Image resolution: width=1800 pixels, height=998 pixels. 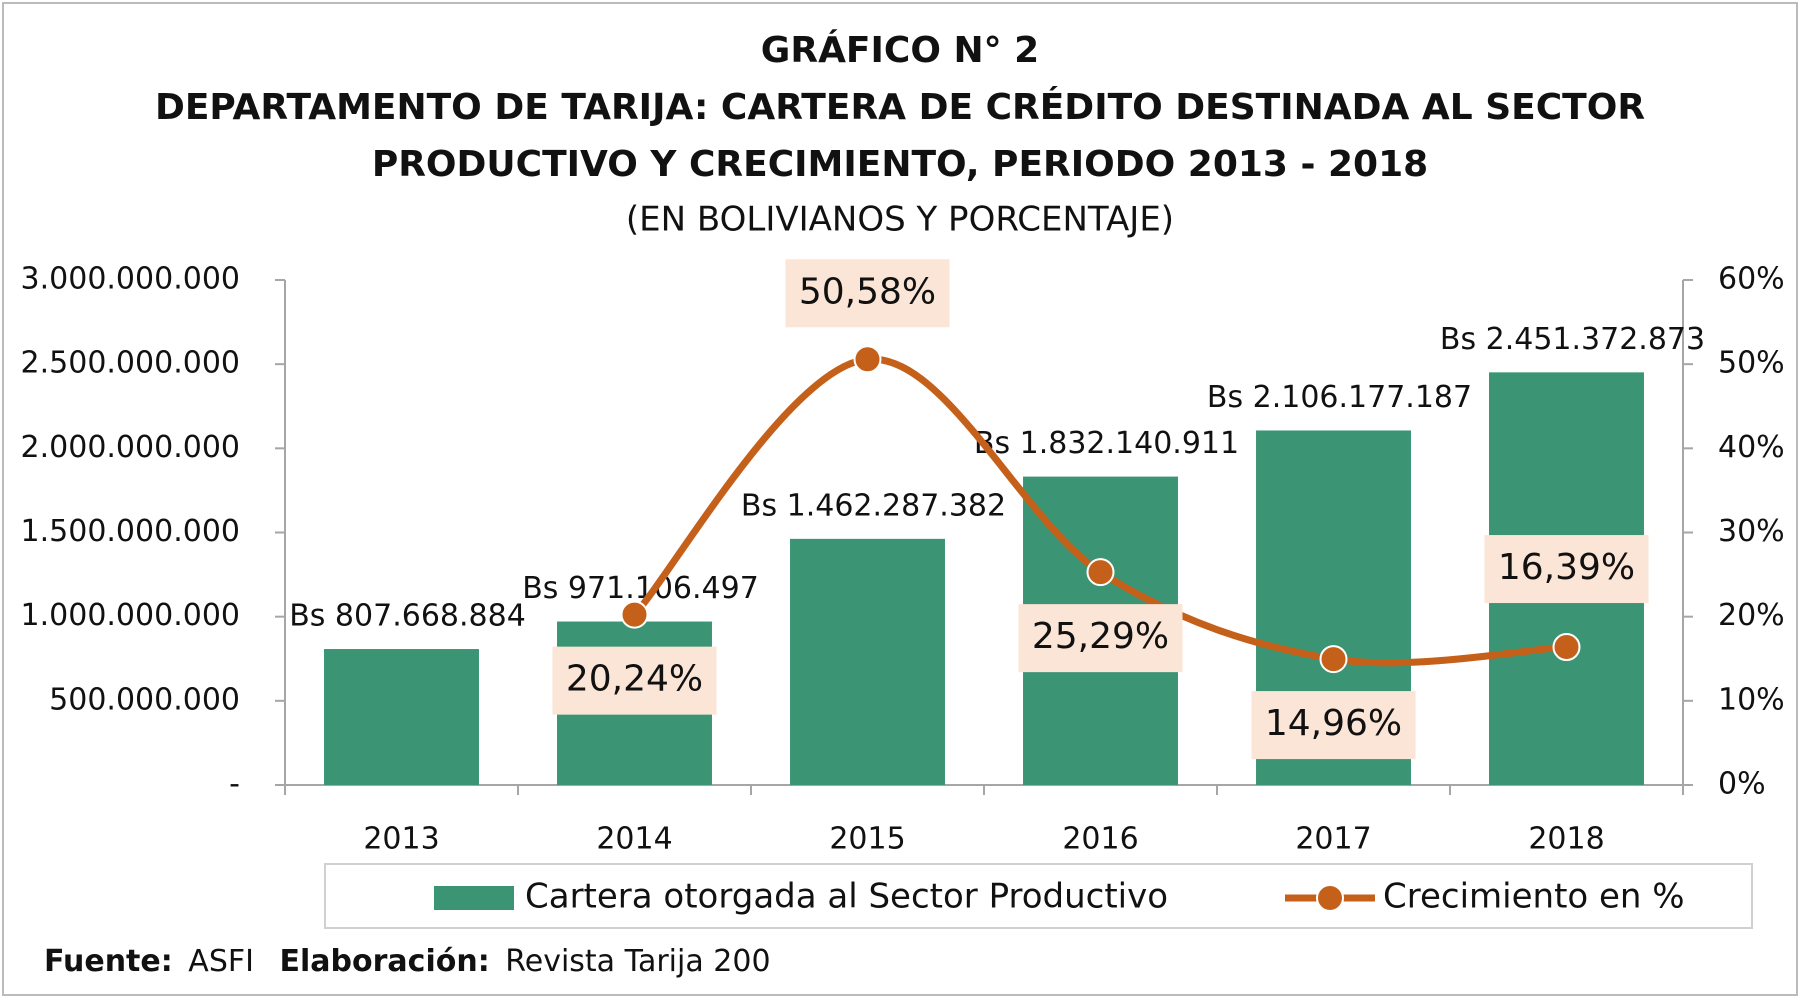 I want to click on y2-tick-label: 40%, so click(x=1751, y=447).